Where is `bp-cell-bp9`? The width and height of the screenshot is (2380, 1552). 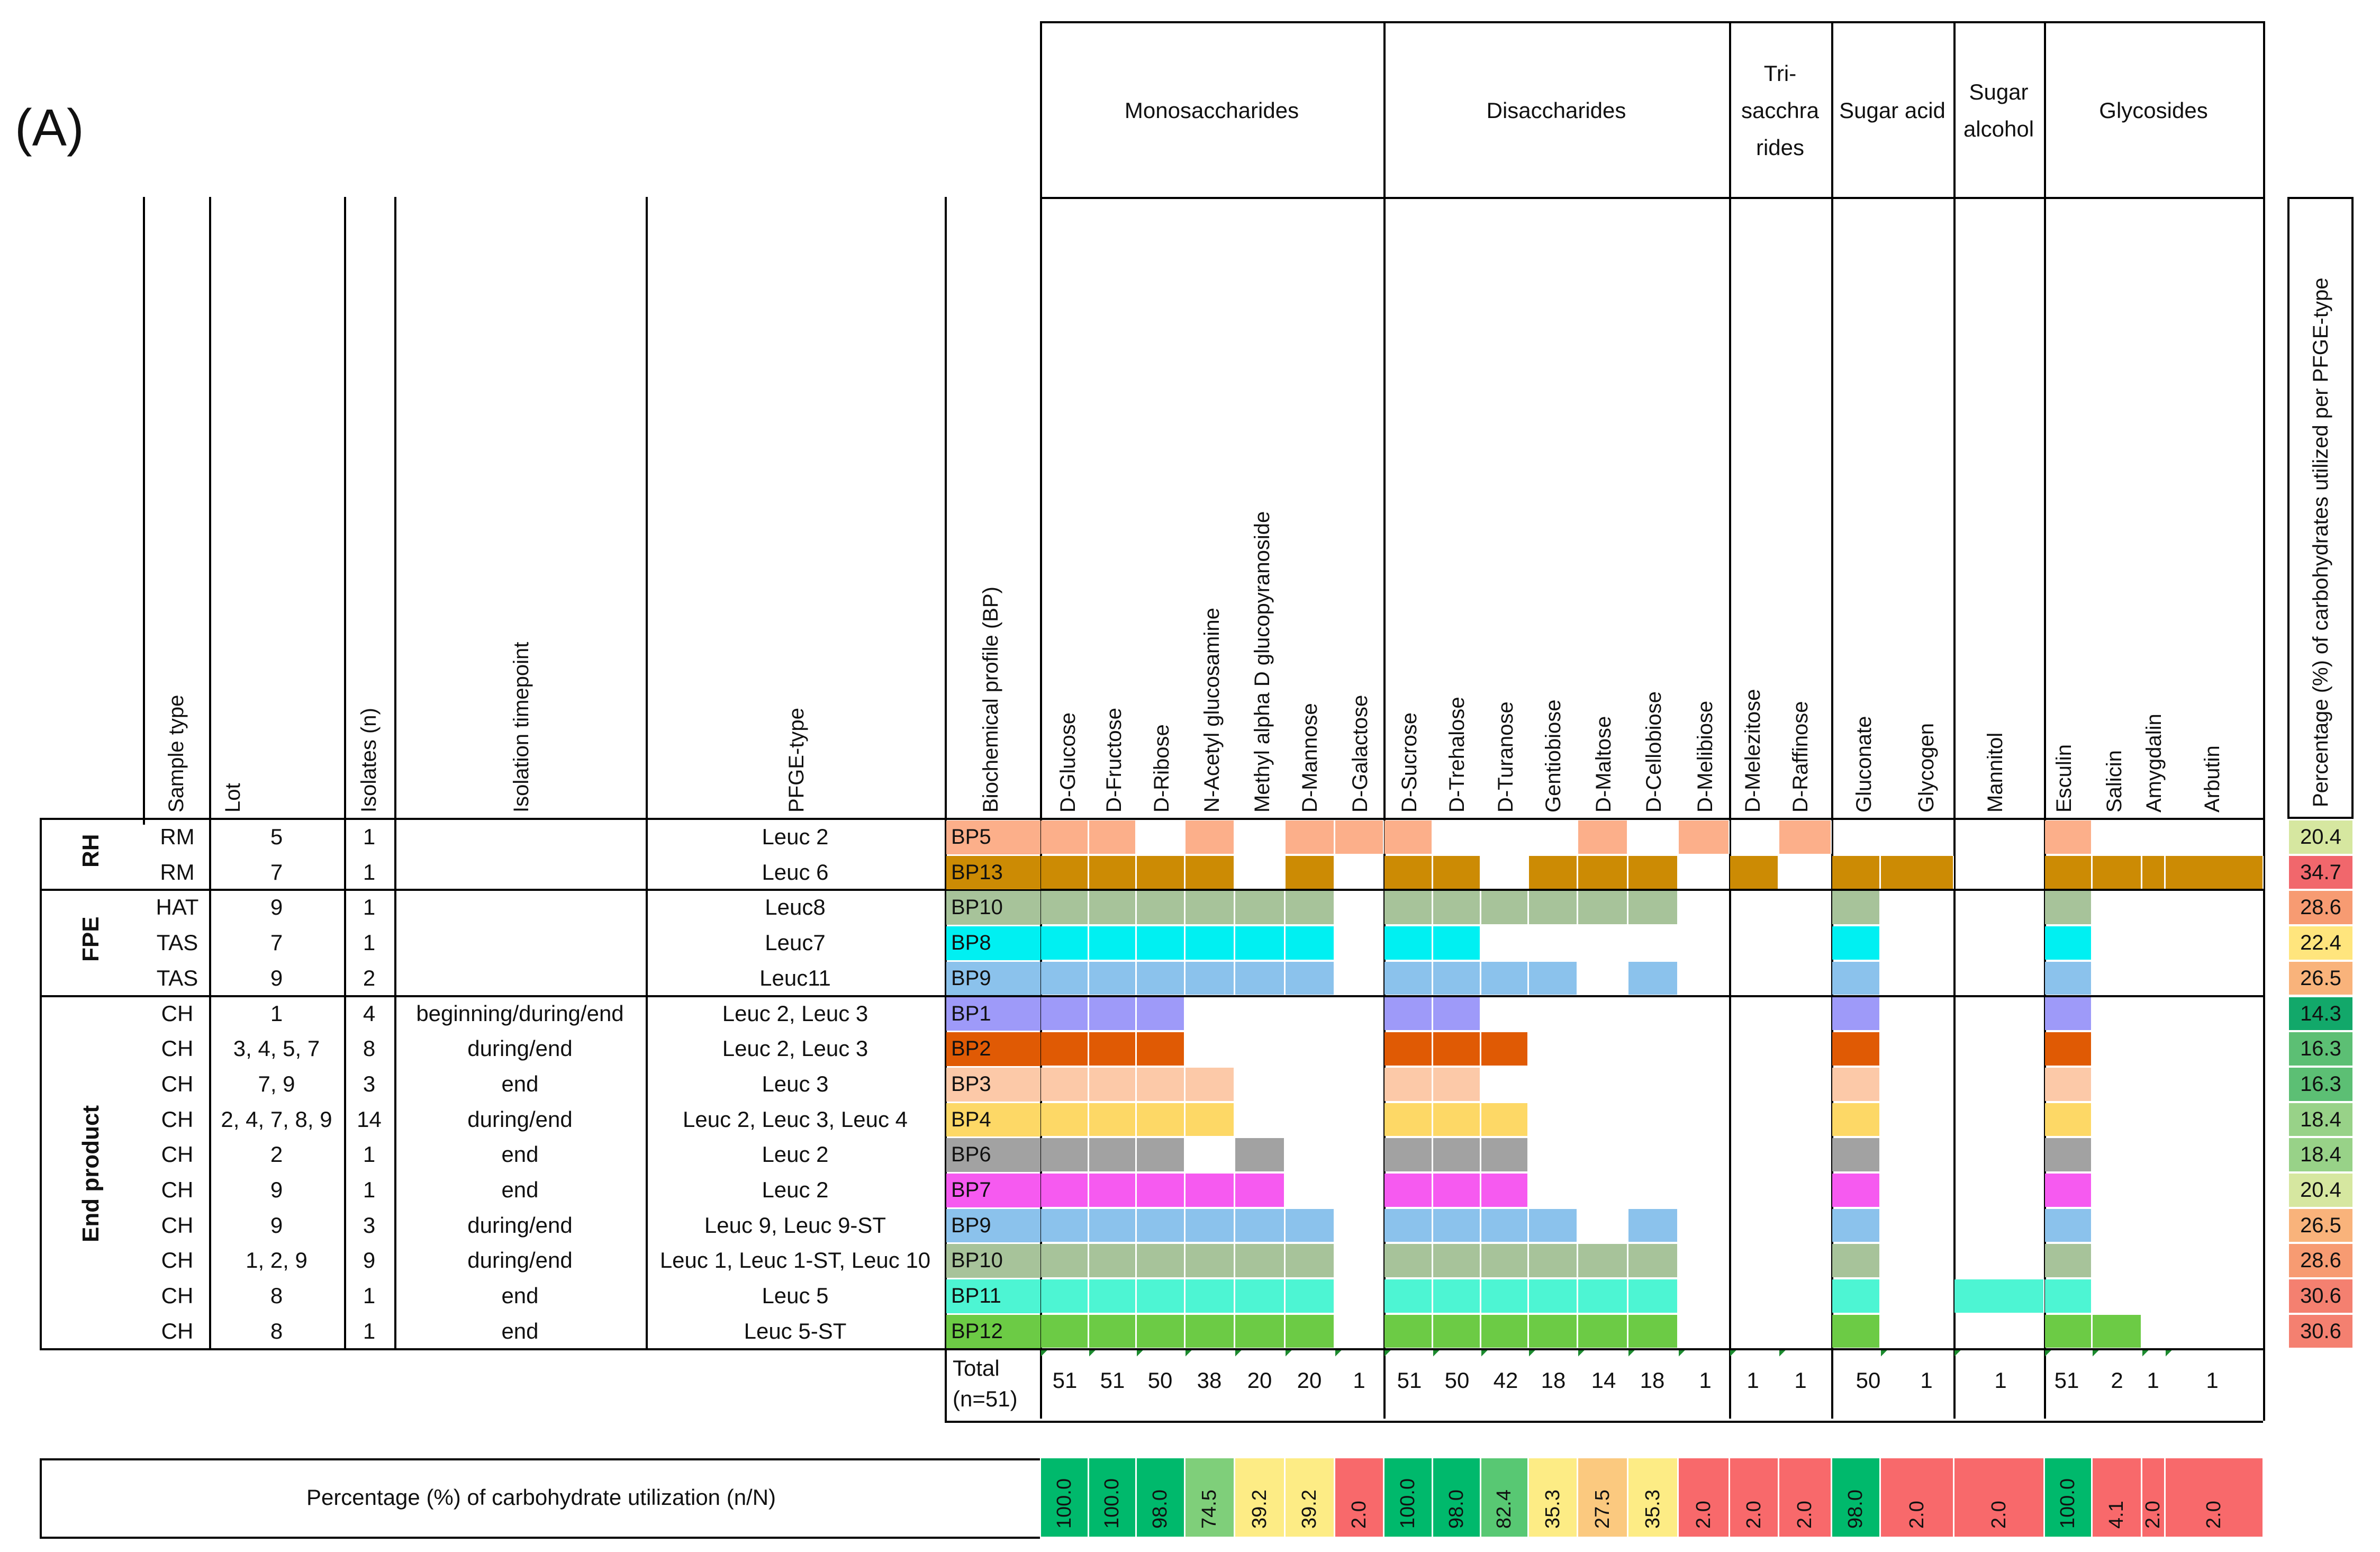 bp-cell-bp9 is located at coordinates (993, 978).